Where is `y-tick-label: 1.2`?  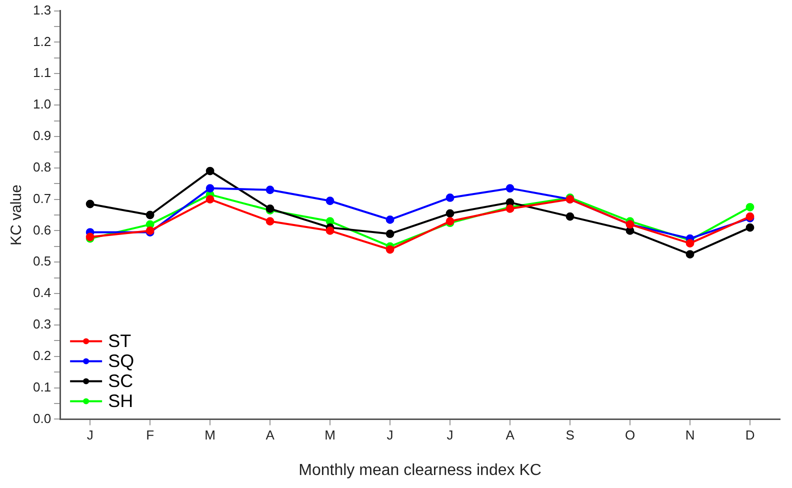 y-tick-label: 1.2 is located at coordinates (42, 41).